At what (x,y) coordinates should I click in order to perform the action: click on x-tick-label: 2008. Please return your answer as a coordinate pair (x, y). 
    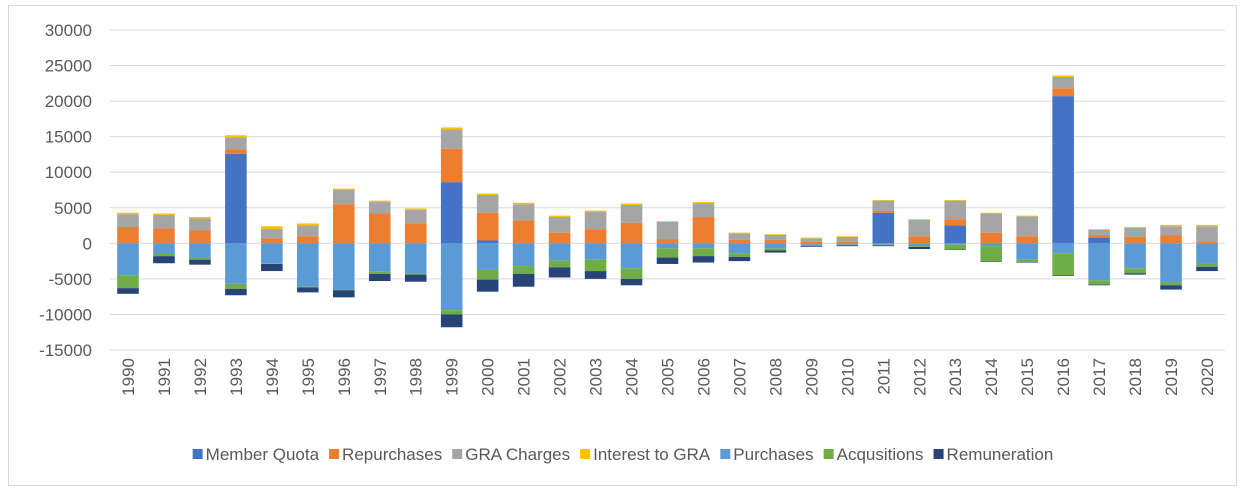
    Looking at the image, I should click on (775, 377).